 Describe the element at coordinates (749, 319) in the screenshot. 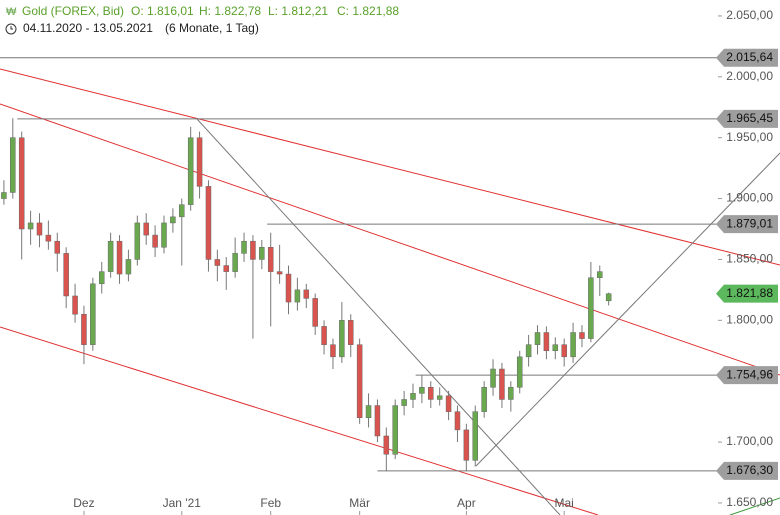

I see `y-tick-label: 1.800,00` at that location.